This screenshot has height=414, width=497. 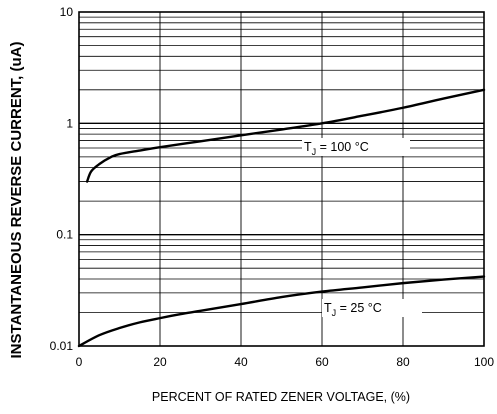 What do you see at coordinates (281, 397) in the screenshot?
I see `x-axis-title: PERCENT OF RATED ZENER VOLTAGE, (%)` at bounding box center [281, 397].